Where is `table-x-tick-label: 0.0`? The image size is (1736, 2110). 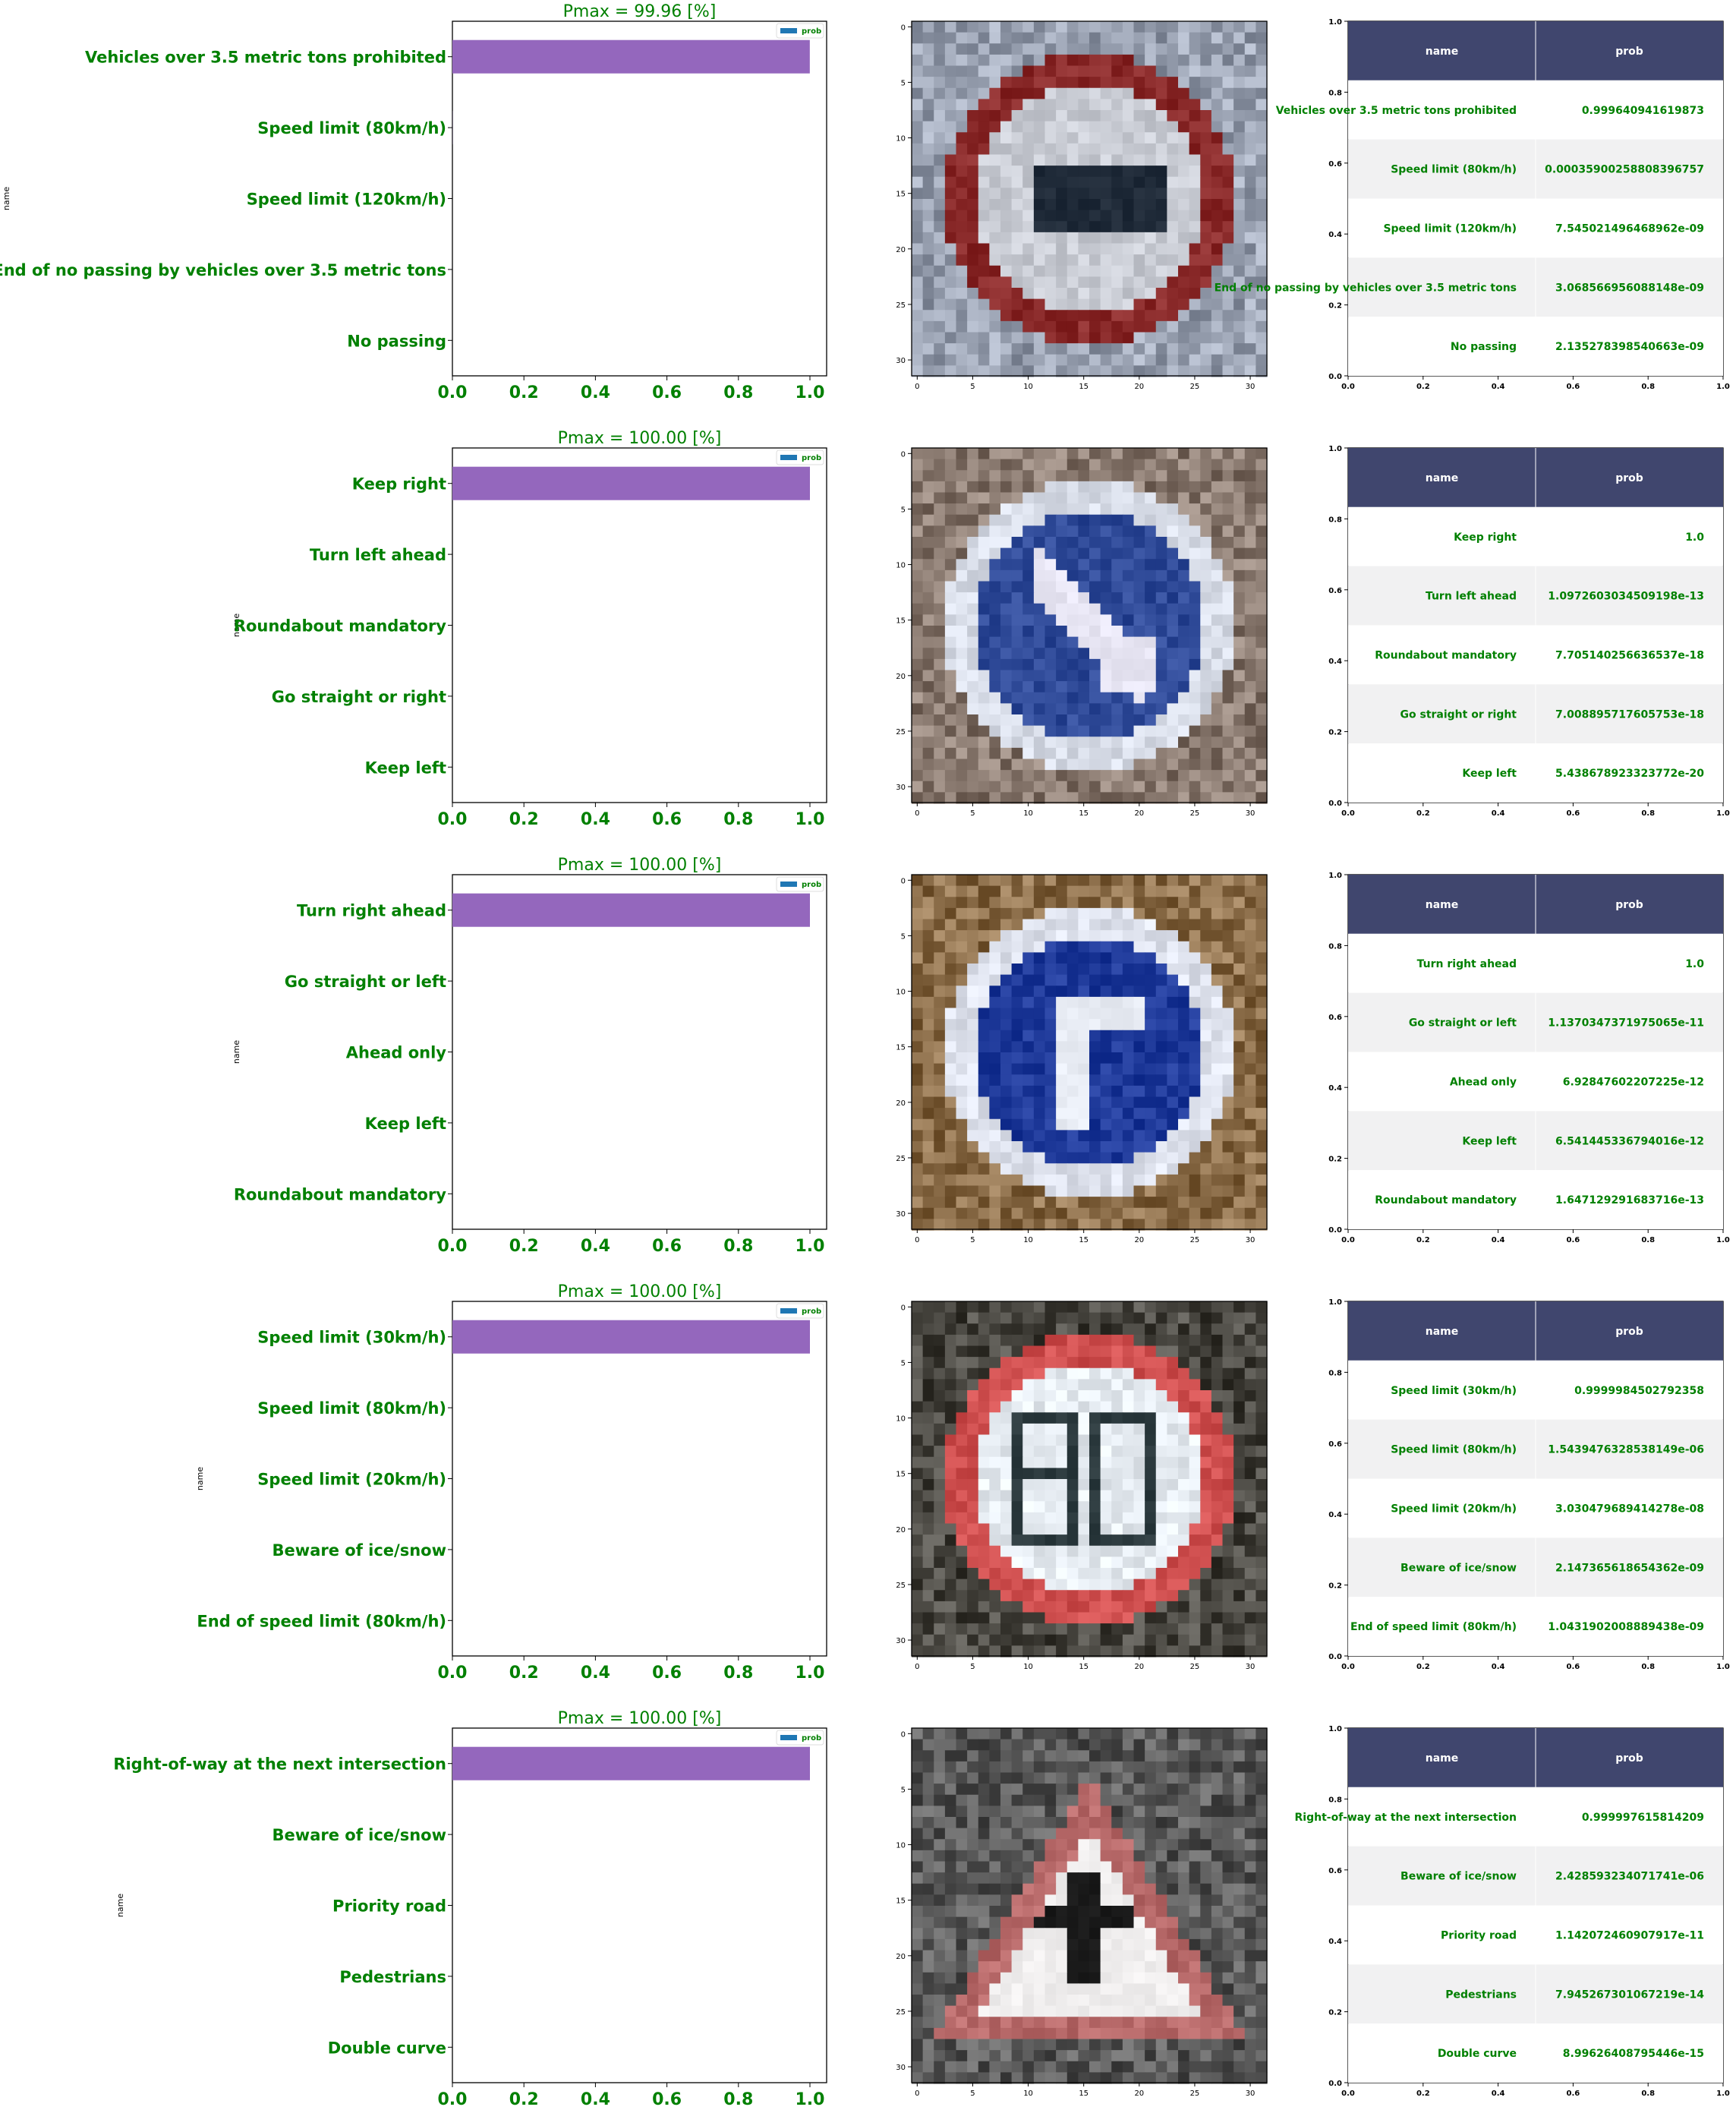 table-x-tick-label: 0.0 is located at coordinates (1348, 814).